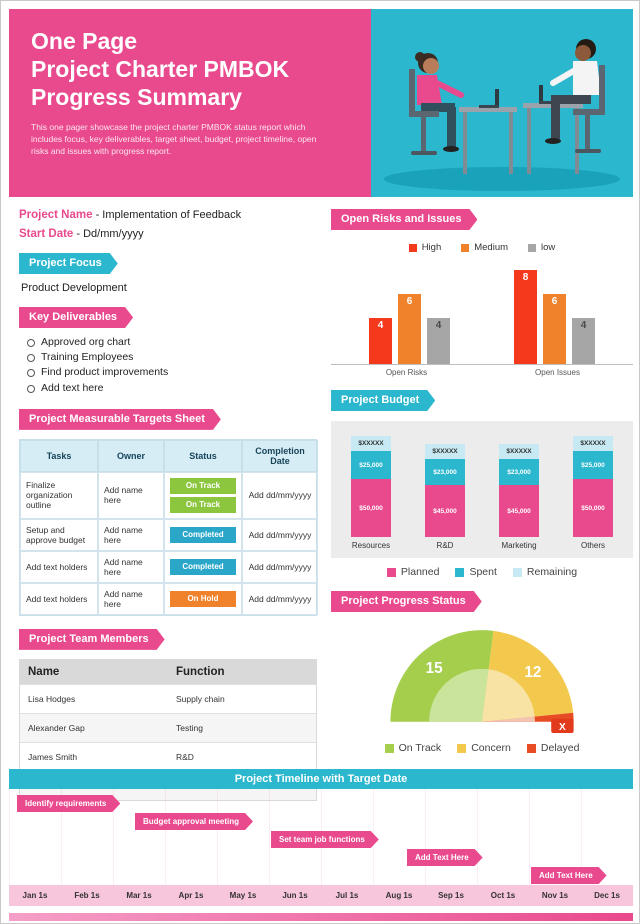 Image resolution: width=640 pixels, height=924 pixels. I want to click on progress-gauge-chart: 15 12 X, so click(482, 681).